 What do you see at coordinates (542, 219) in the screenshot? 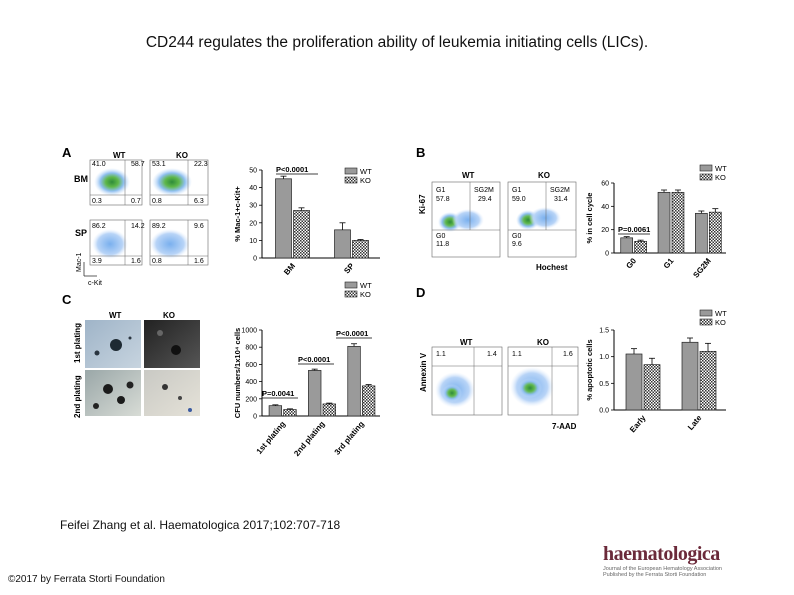
I see `flow-plot-b-ko: G1 59.0 SG2M 31.4 G0 9.6` at bounding box center [542, 219].